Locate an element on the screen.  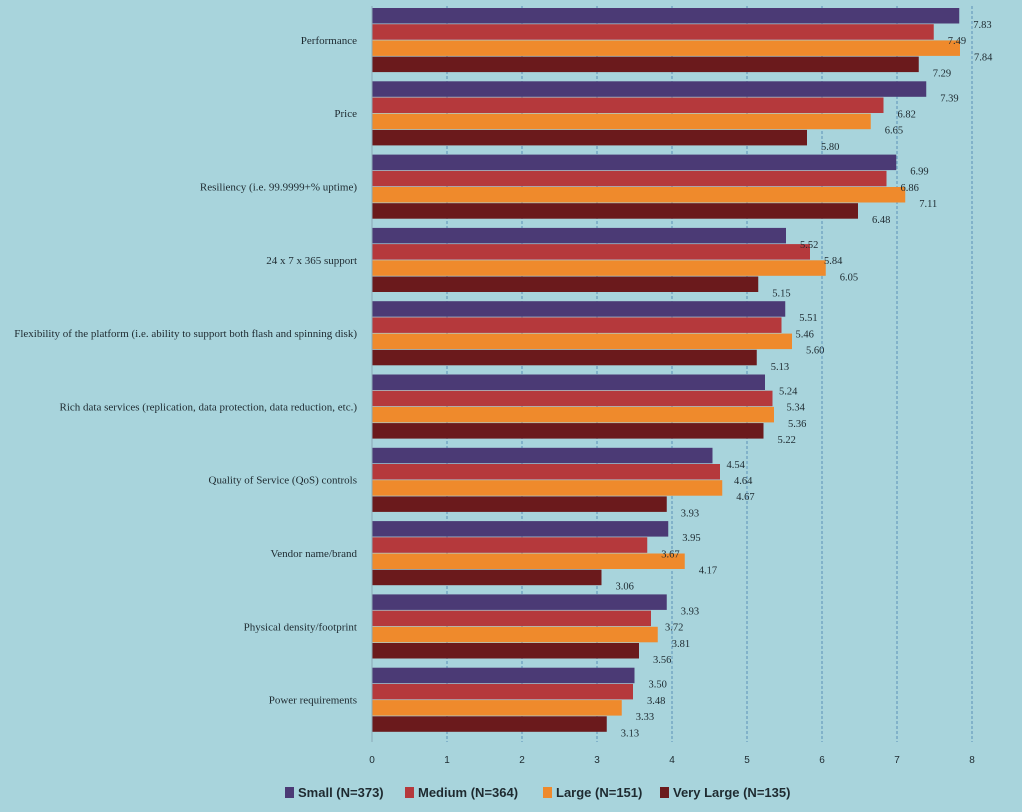
data-label: 5.84 is located at coordinates (833, 261).